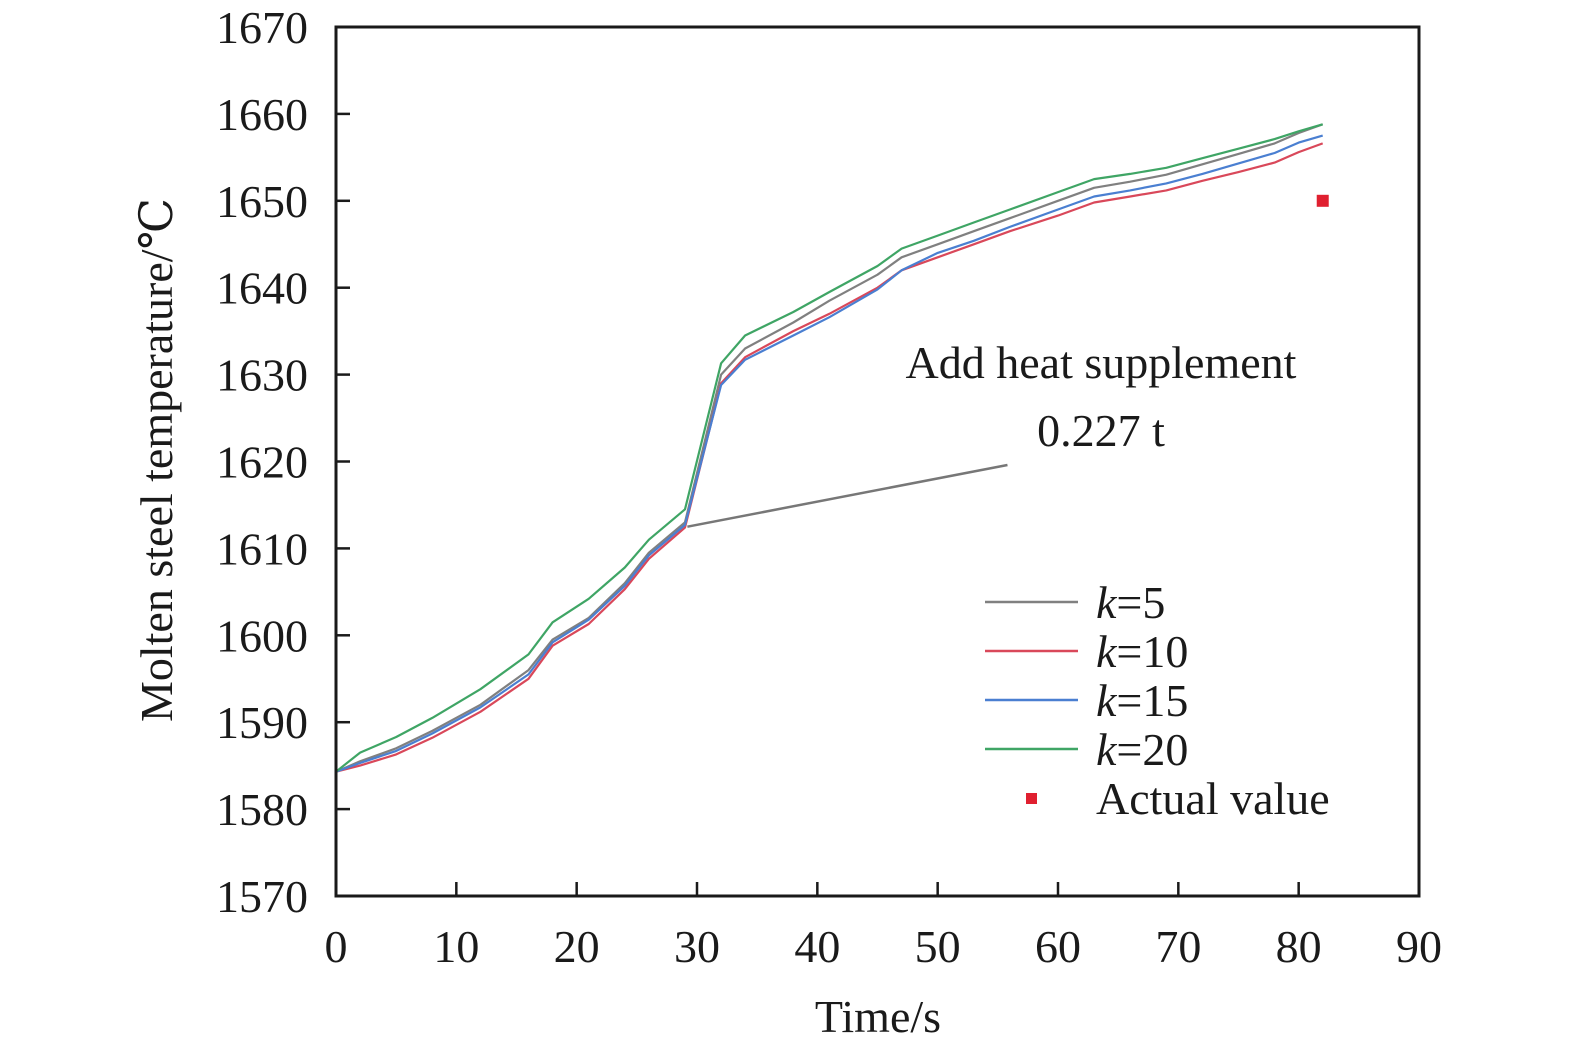 Image resolution: width=1575 pixels, height=1053 pixels. Describe the element at coordinates (262, 635) in the screenshot. I see `y-tick-label-1600: 1600` at that location.